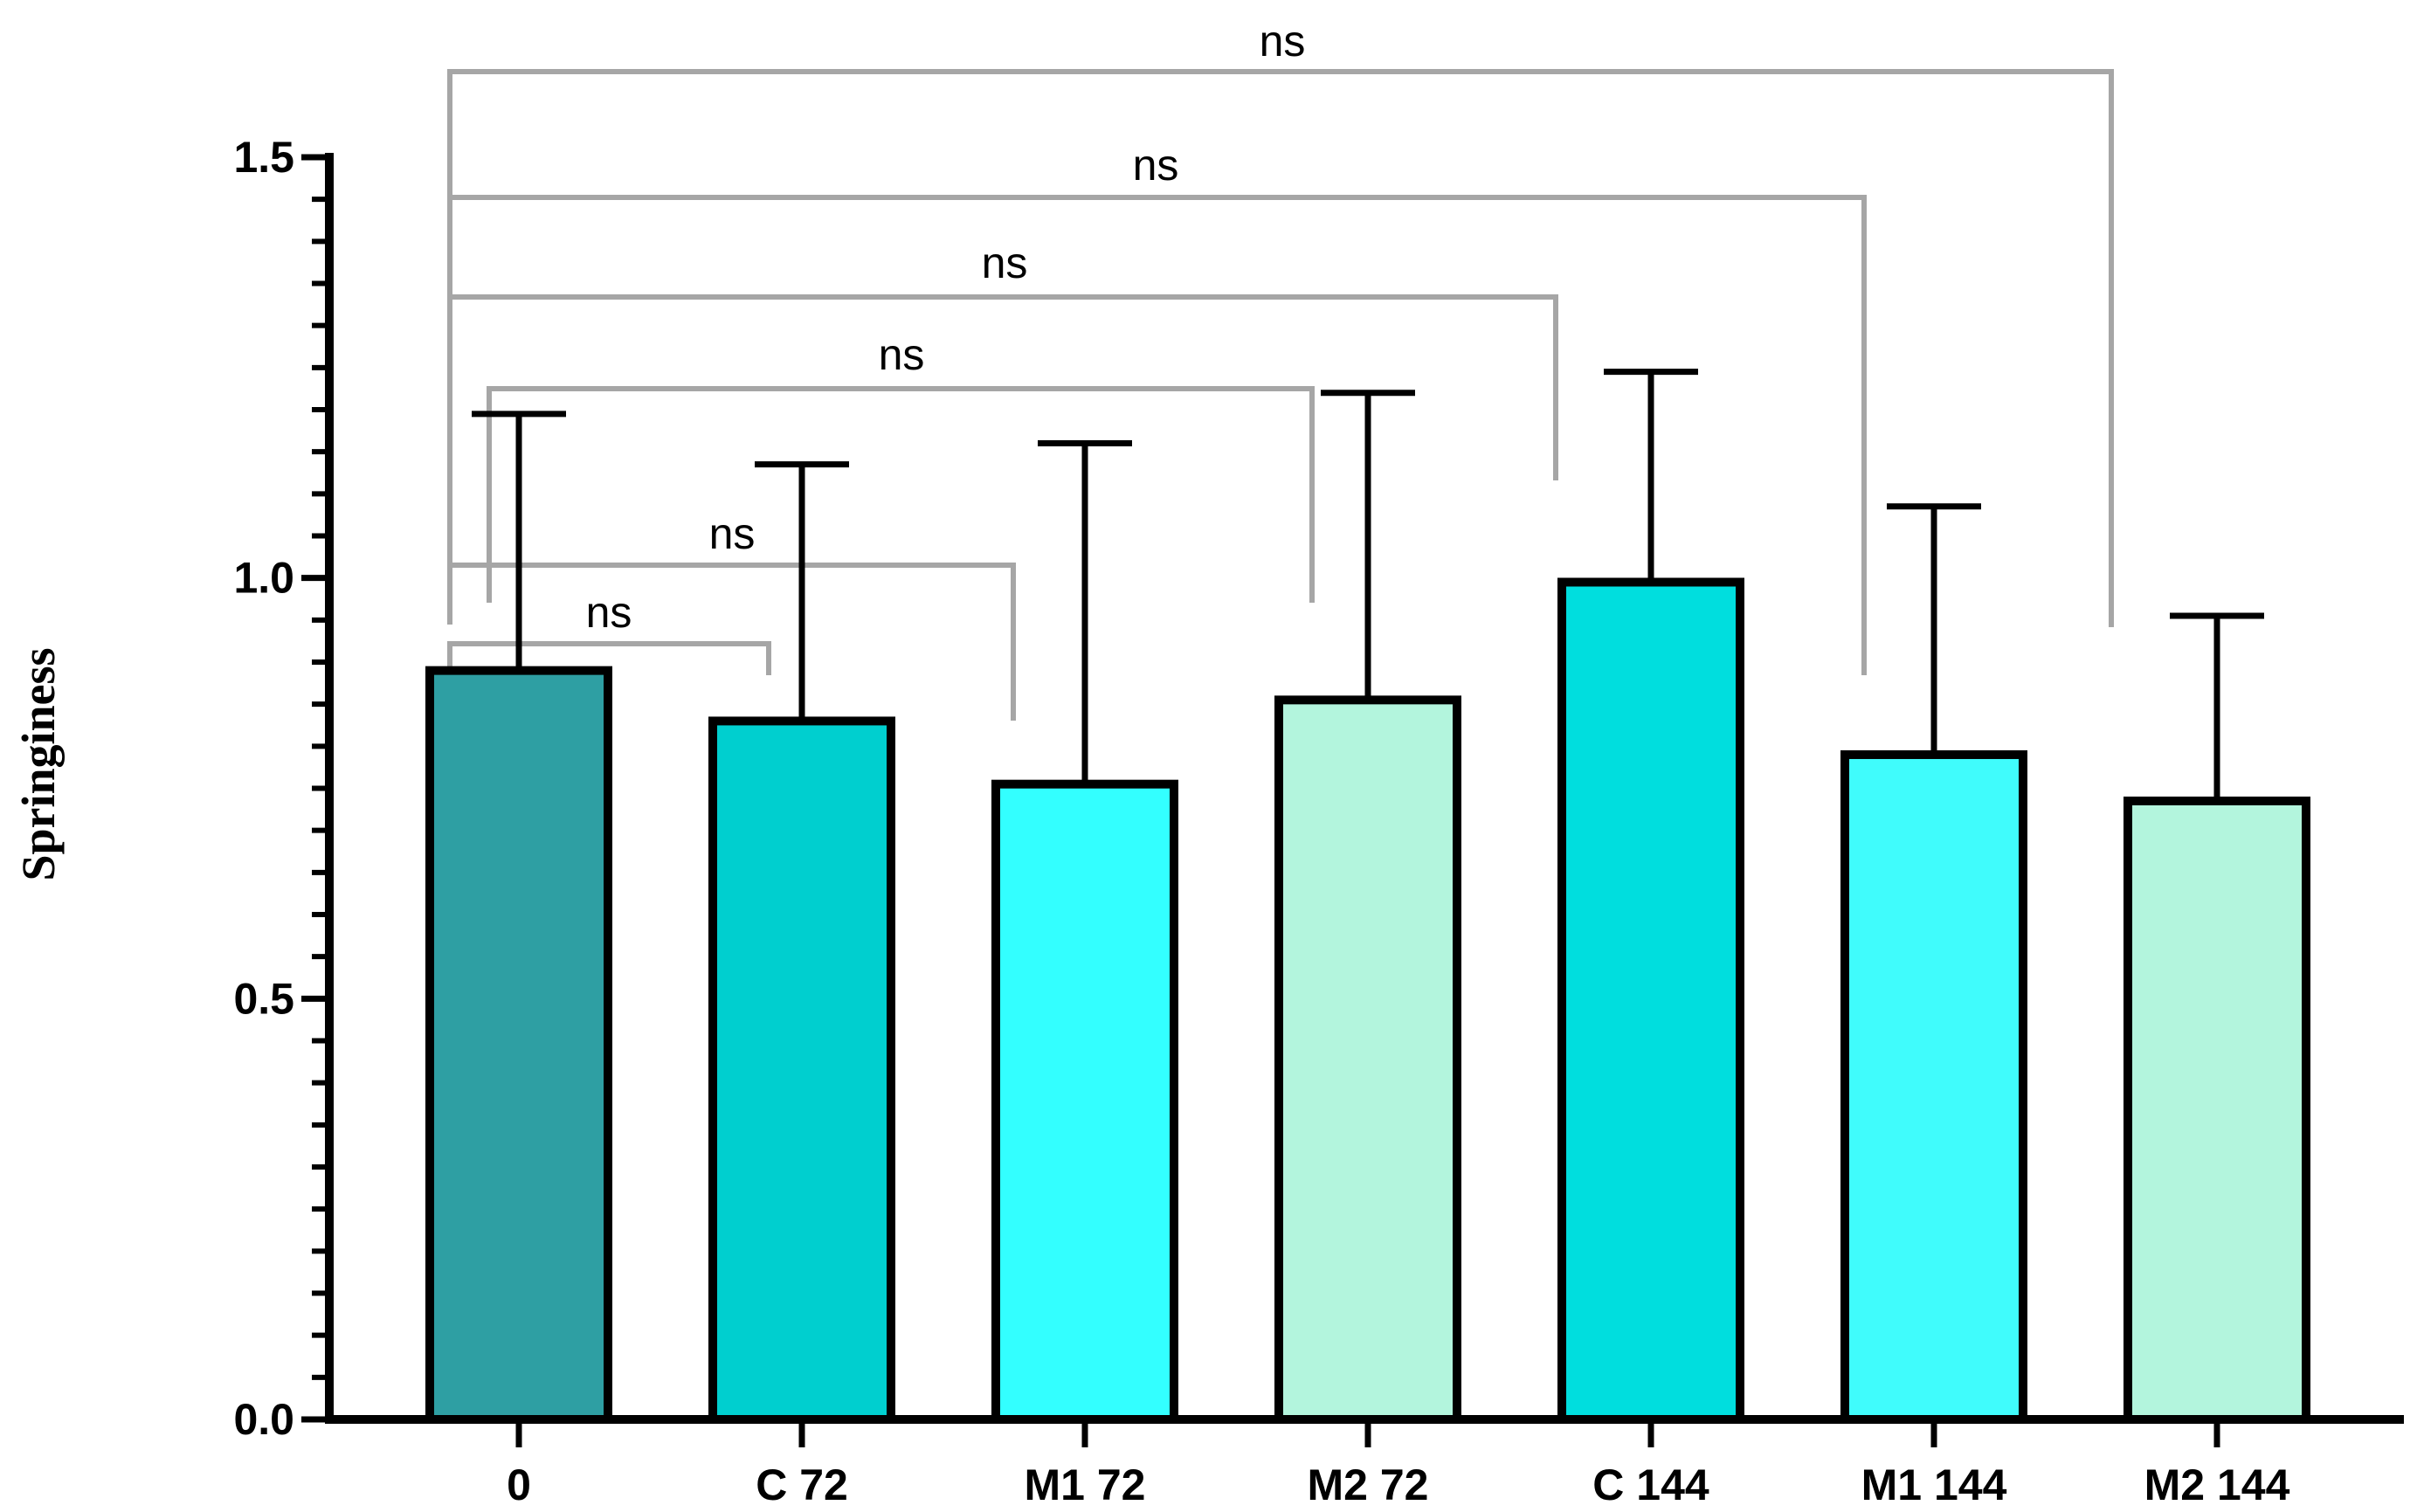  I want to click on y-axis-label: Springiness, so click(38, 763).